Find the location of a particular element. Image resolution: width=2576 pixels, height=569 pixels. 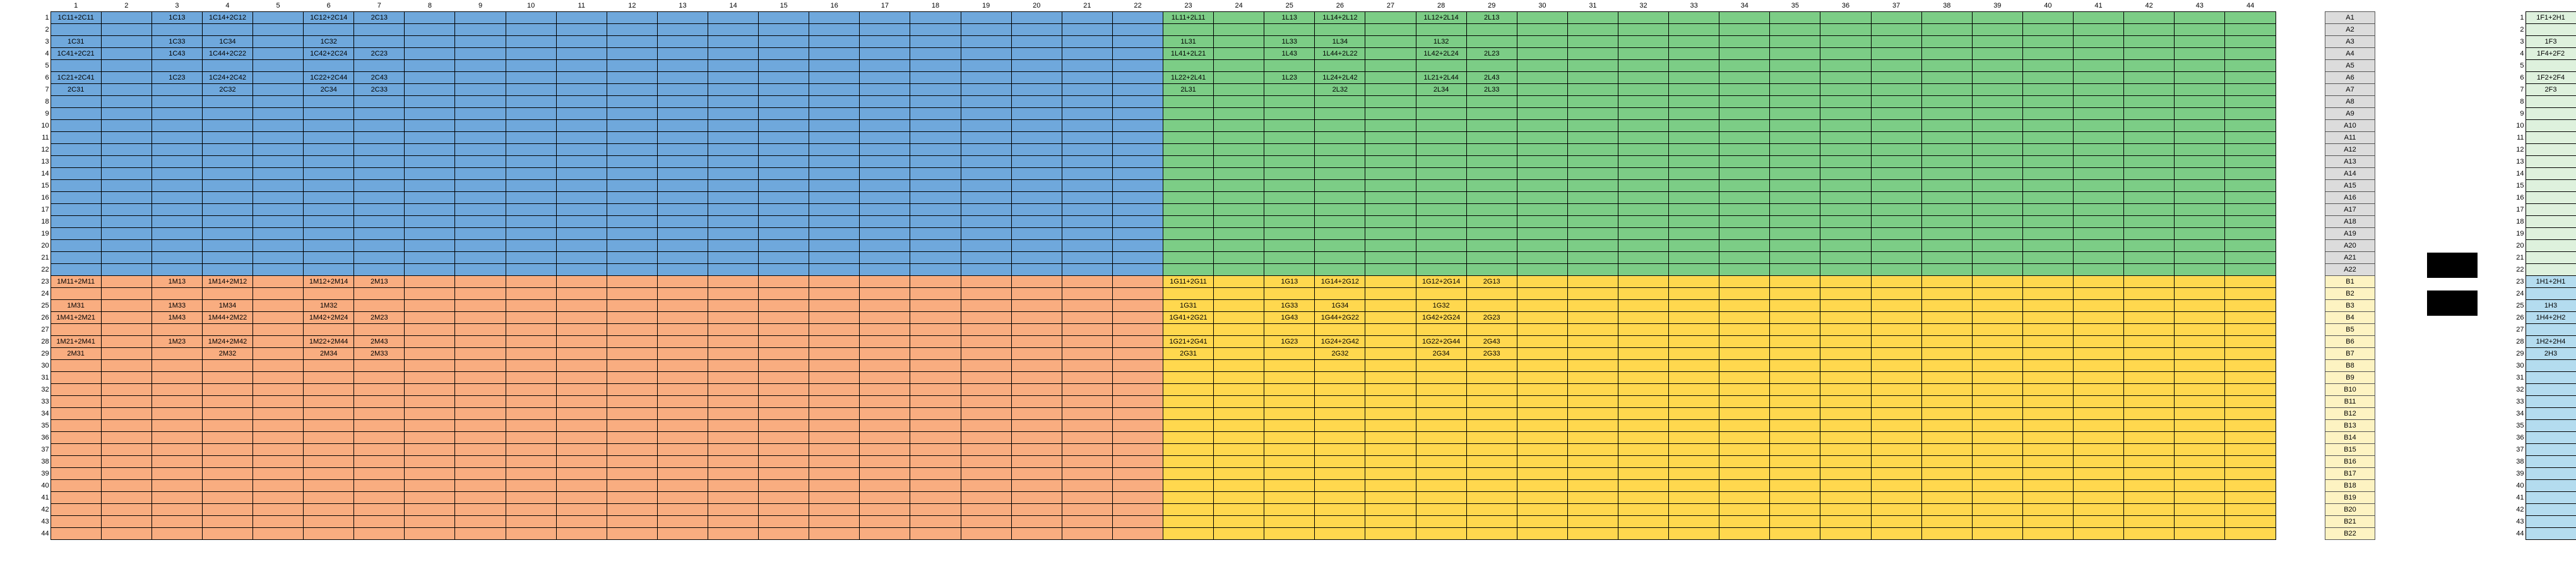

grid-cell: 1L34 is located at coordinates (1340, 41).